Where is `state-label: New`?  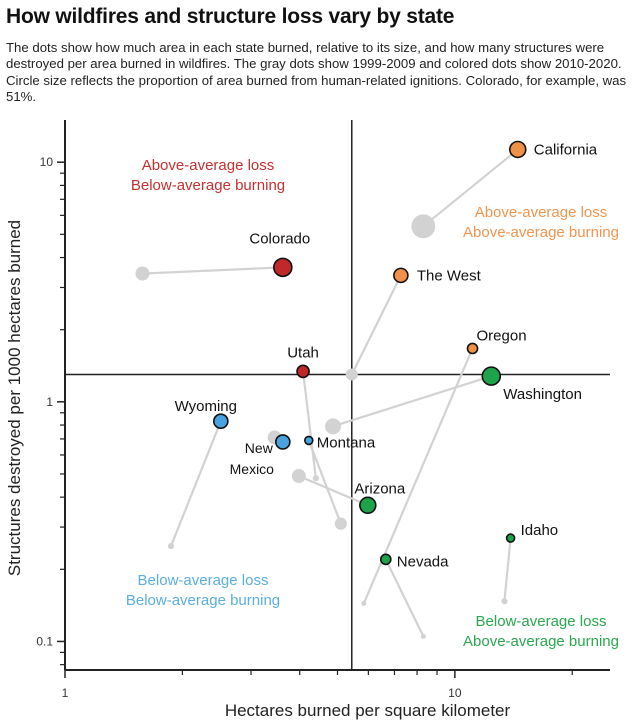
state-label: New is located at coordinates (259, 448).